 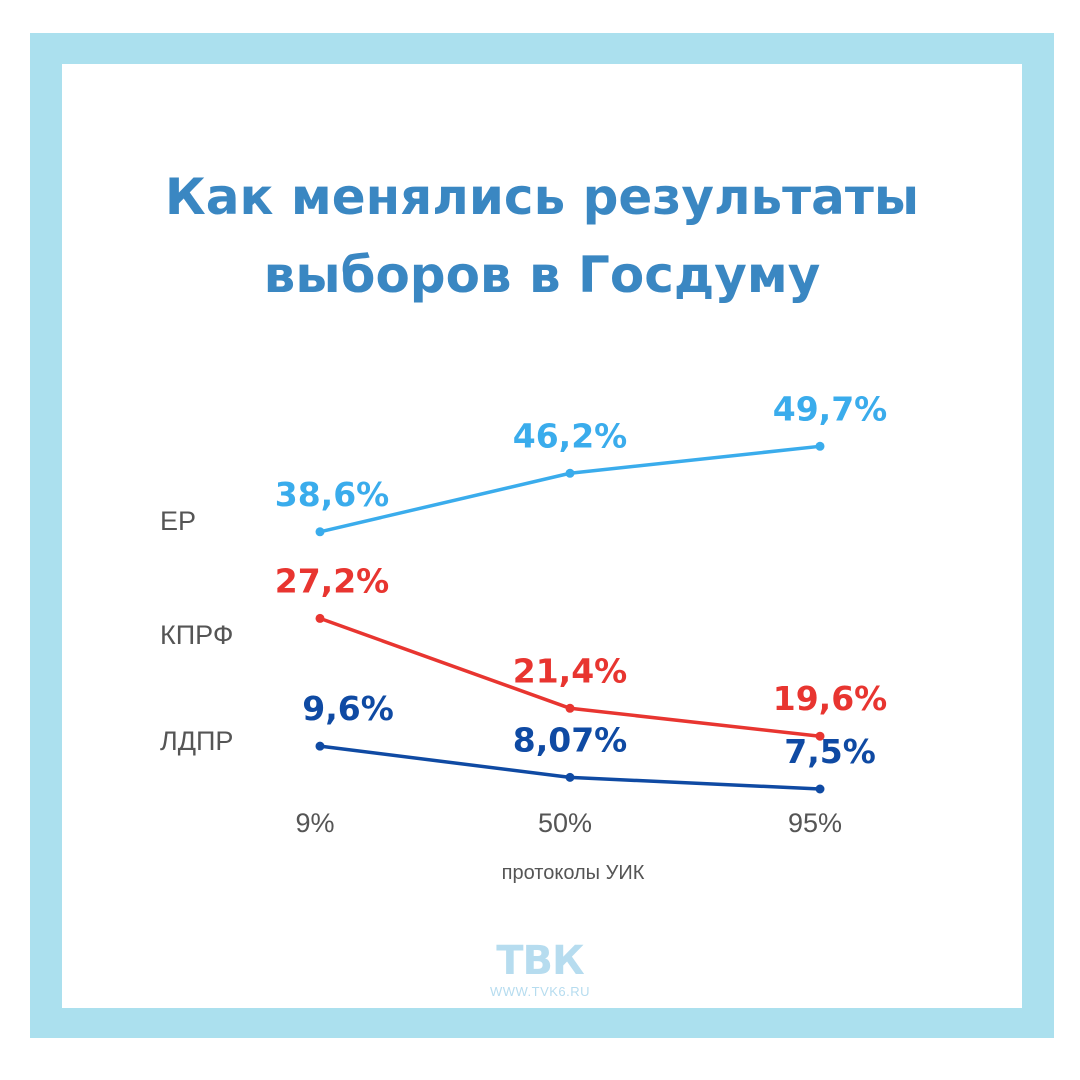 What do you see at coordinates (314, 823) in the screenshot?
I see `x-tick-label: 9%` at bounding box center [314, 823].